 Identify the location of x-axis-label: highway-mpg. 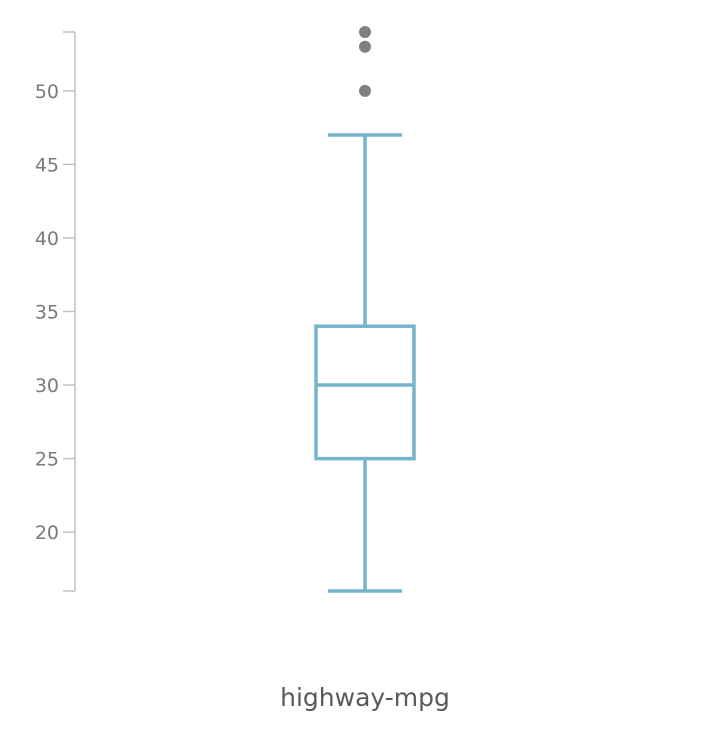
(365, 697).